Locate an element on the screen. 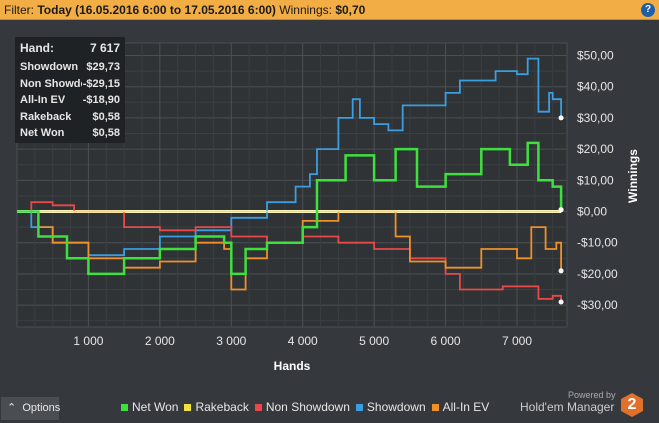 This screenshot has width=659, height=423. legend-label: Net Won is located at coordinates (155, 407).